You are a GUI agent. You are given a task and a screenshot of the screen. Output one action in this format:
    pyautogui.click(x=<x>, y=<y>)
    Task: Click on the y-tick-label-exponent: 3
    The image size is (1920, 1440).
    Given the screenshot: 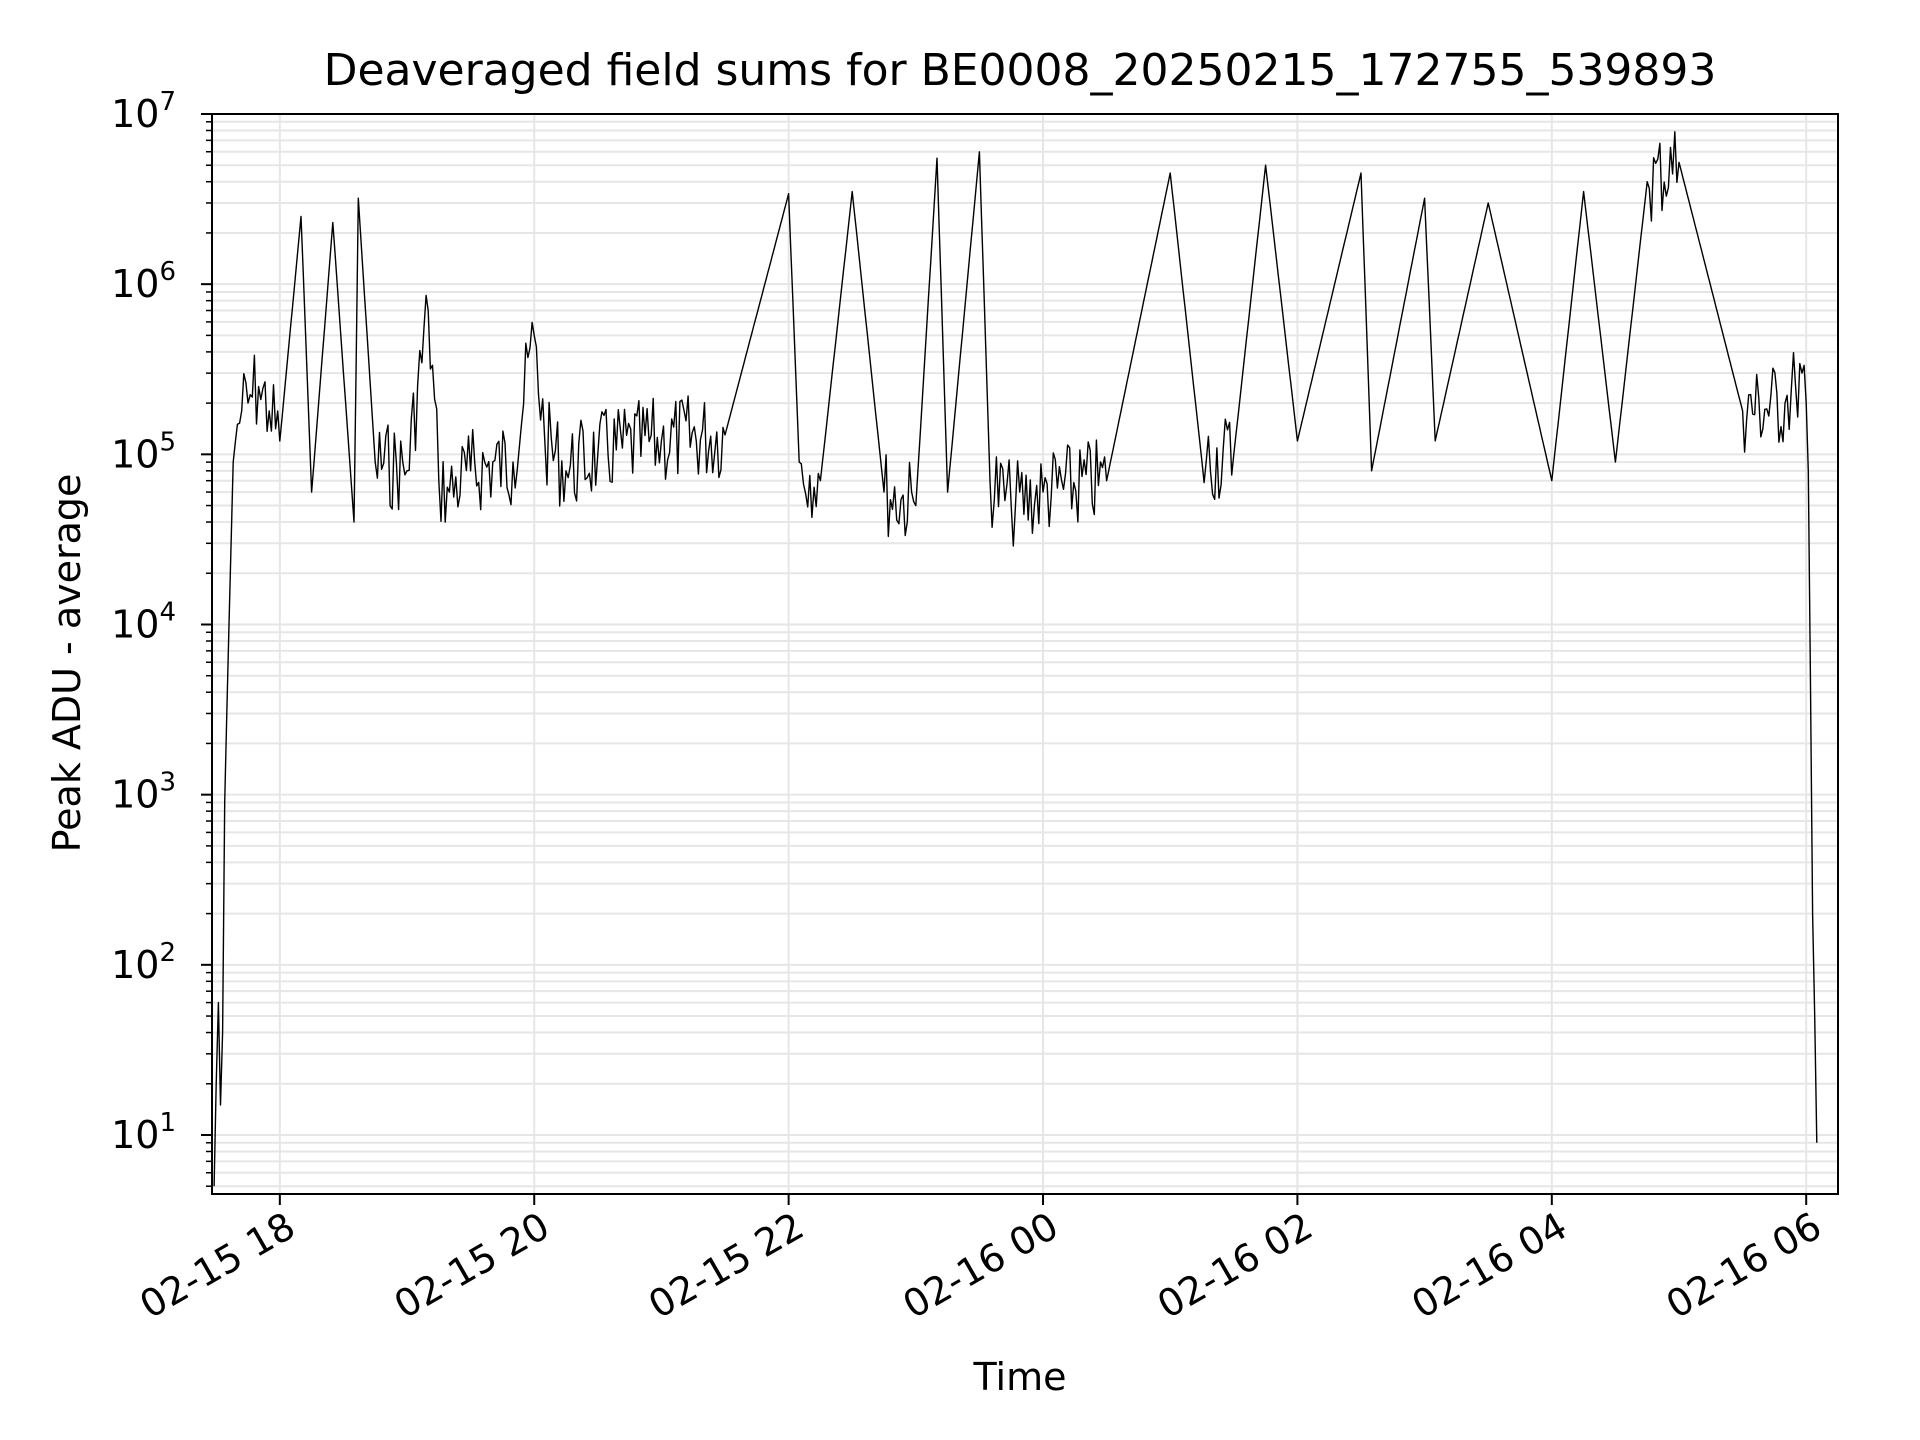 What is the action you would take?
    pyautogui.click(x=167, y=783)
    